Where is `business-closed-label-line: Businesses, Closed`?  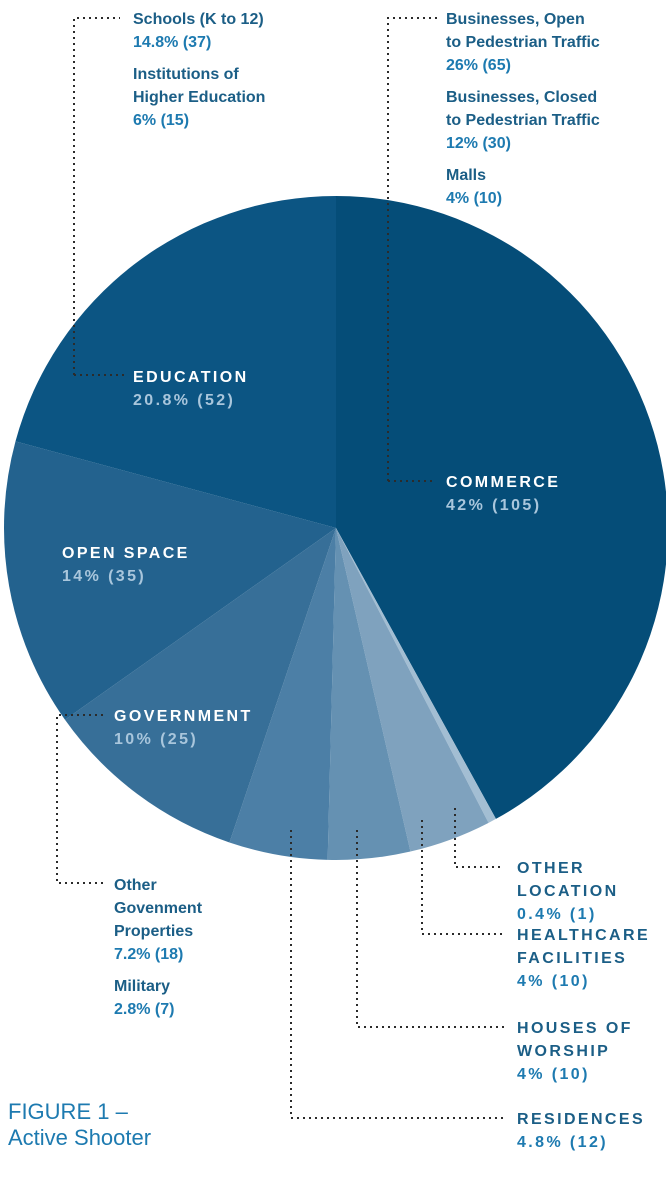 business-closed-label-line: Businesses, Closed is located at coordinates (521, 97).